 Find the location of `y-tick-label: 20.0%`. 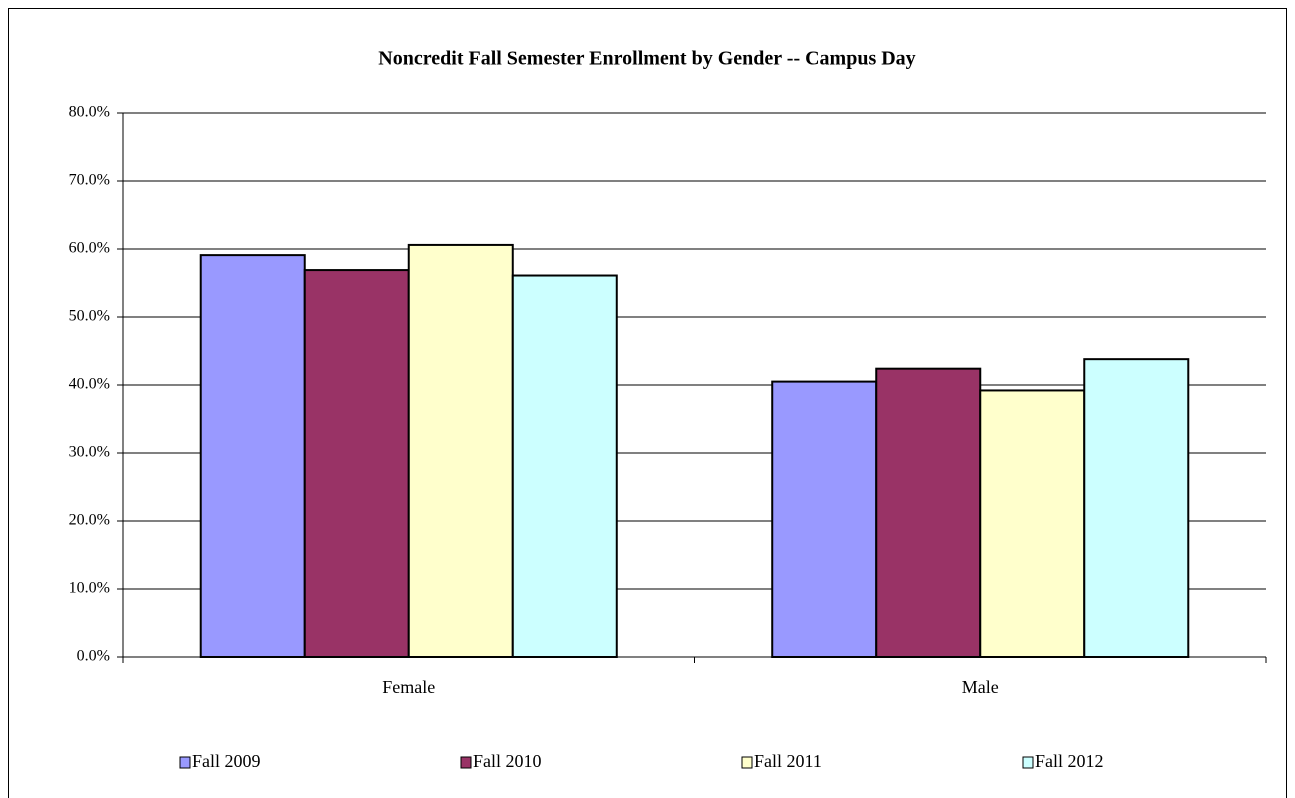

y-tick-label: 20.0% is located at coordinates (89, 520).